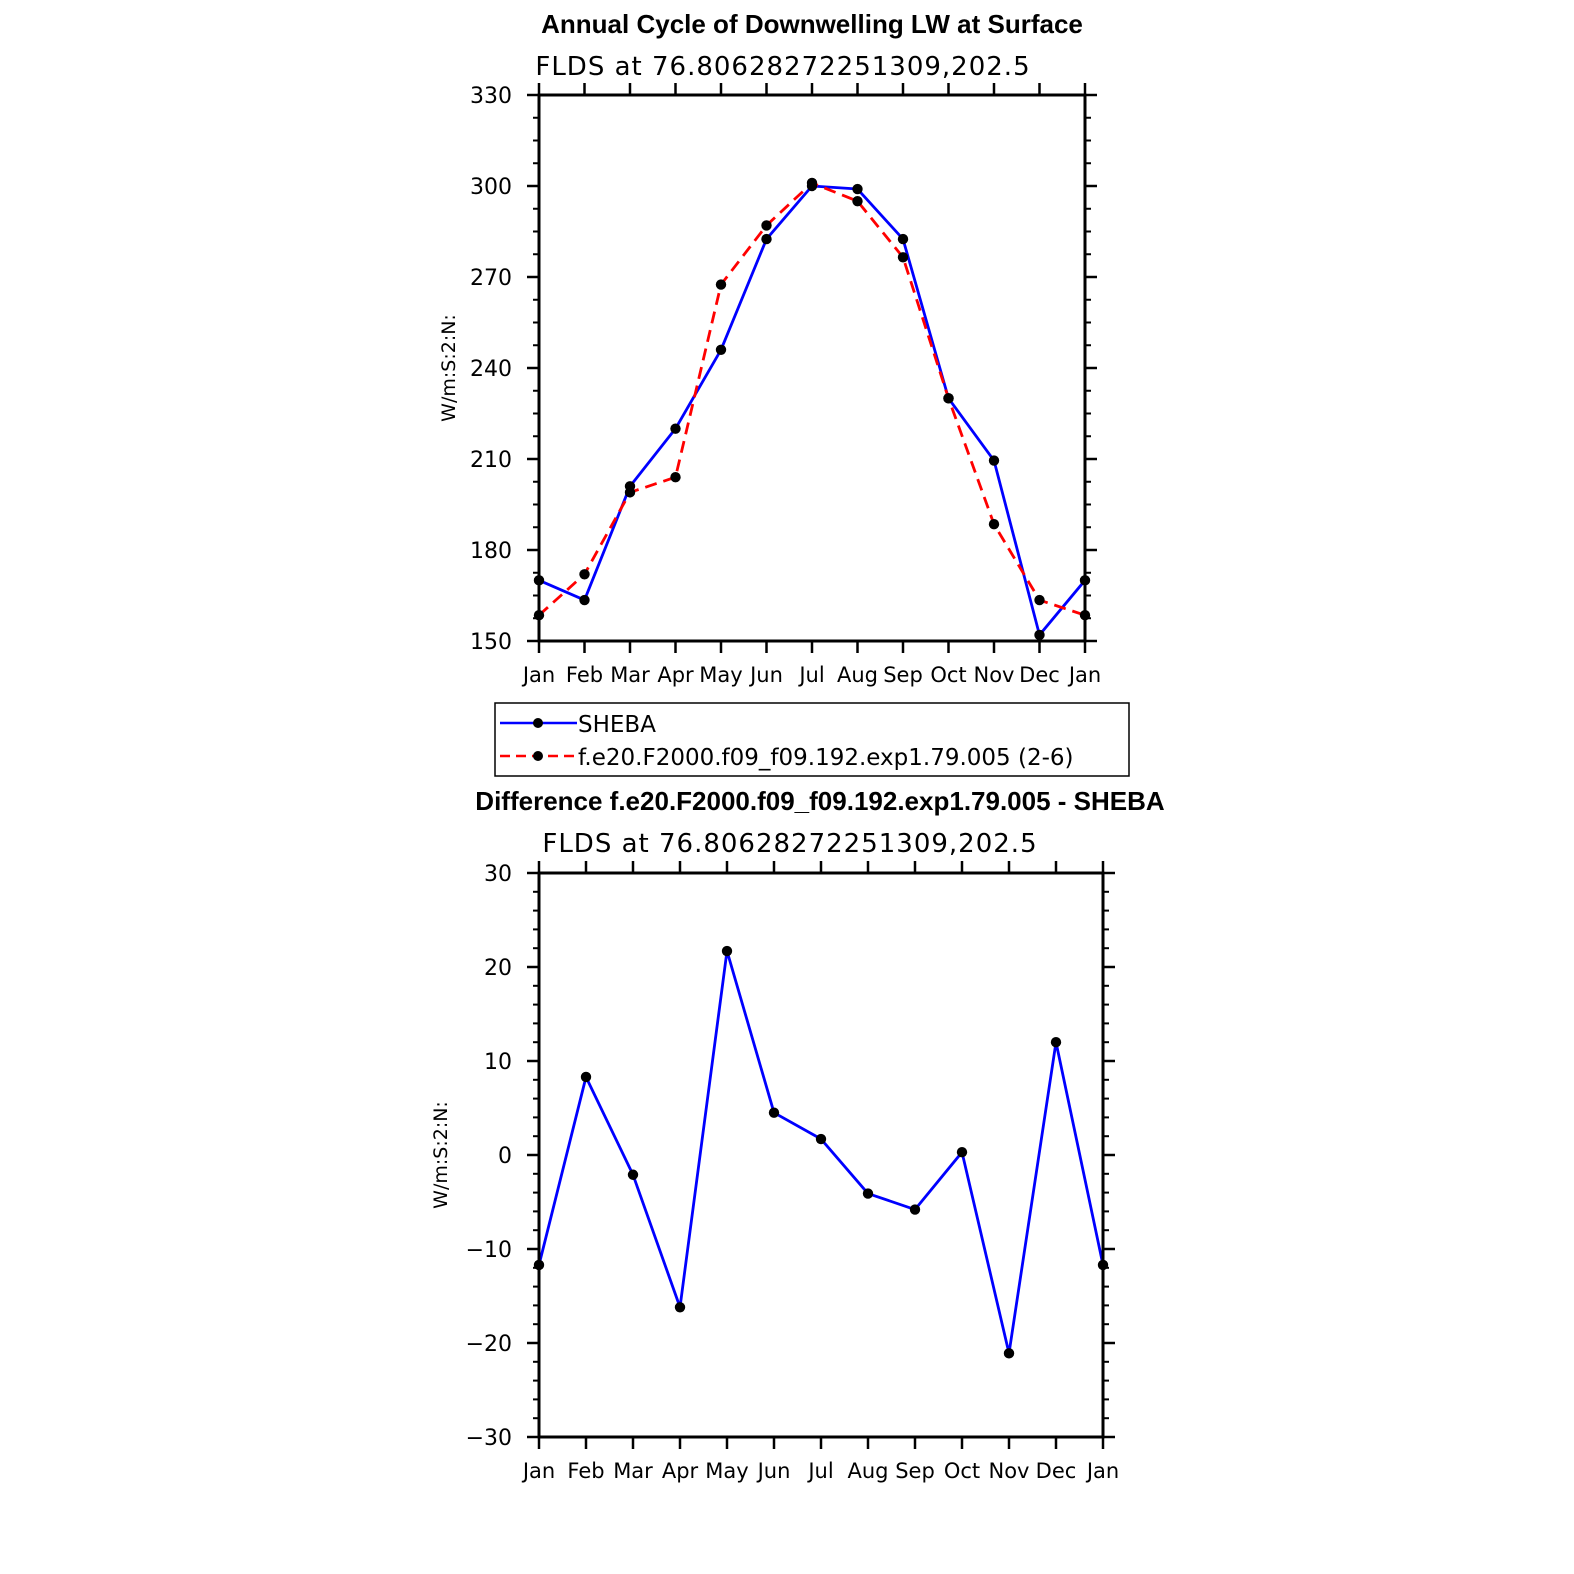 Image resolution: width=1574 pixels, height=1574 pixels. What do you see at coordinates (498, 874) in the screenshot?
I see `y-tick-label: 30` at bounding box center [498, 874].